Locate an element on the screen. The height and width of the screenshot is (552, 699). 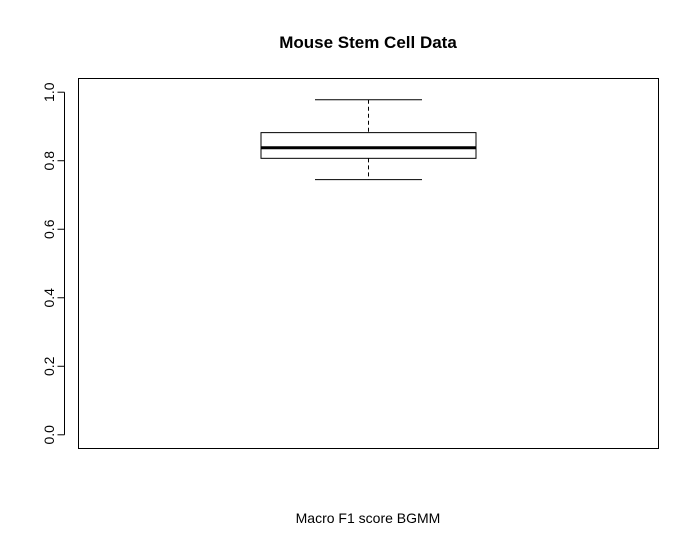
y-tick-label: 0.2 is located at coordinates (49, 366).